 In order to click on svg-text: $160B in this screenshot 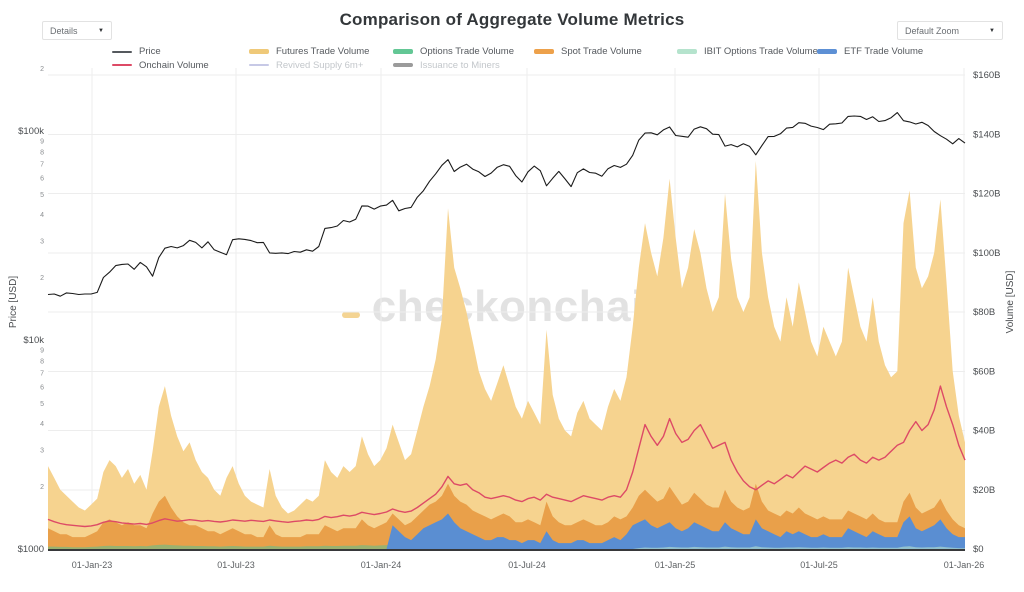, I will do `click(986, 75)`.